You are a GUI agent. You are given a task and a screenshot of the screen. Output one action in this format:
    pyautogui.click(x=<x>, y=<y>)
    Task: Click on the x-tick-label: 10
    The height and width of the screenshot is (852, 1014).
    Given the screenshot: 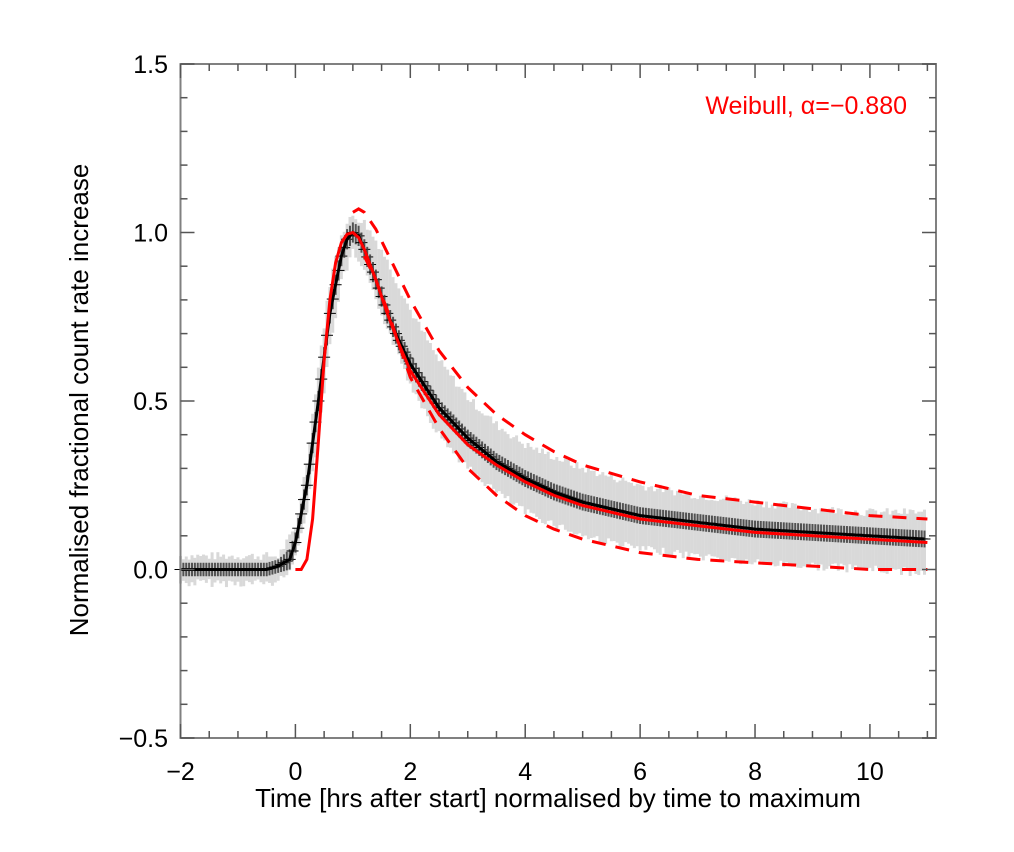 What is the action you would take?
    pyautogui.click(x=870, y=772)
    